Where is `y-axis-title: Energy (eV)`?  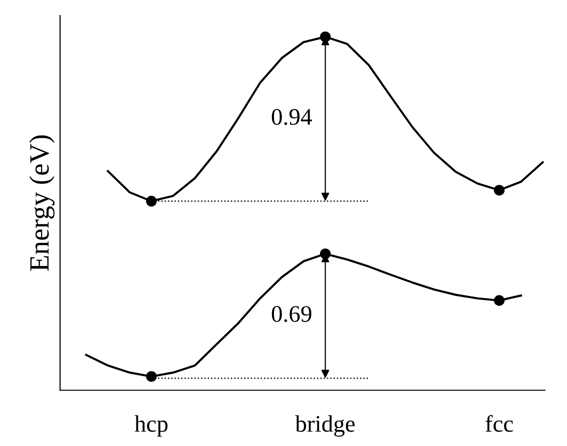
y-axis-title: Energy (eV) is located at coordinates (42, 203).